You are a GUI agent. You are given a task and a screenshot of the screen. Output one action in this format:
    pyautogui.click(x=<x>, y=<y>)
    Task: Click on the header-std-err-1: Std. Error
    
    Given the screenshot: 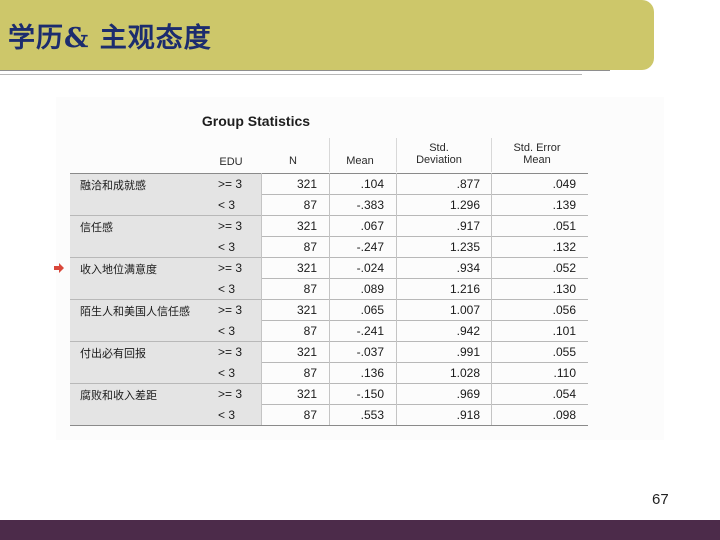 What is the action you would take?
    pyautogui.click(x=537, y=148)
    